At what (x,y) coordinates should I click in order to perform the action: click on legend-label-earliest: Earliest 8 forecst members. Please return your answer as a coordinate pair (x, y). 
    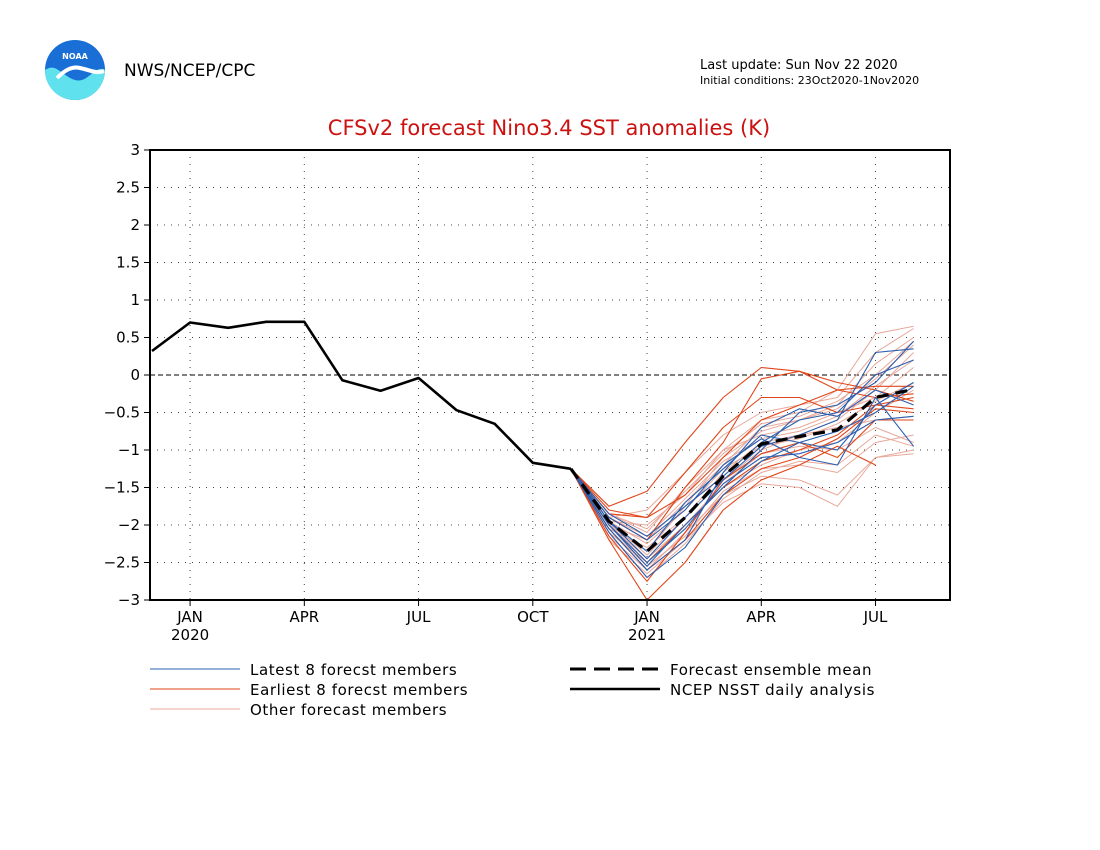
    Looking at the image, I should click on (359, 690).